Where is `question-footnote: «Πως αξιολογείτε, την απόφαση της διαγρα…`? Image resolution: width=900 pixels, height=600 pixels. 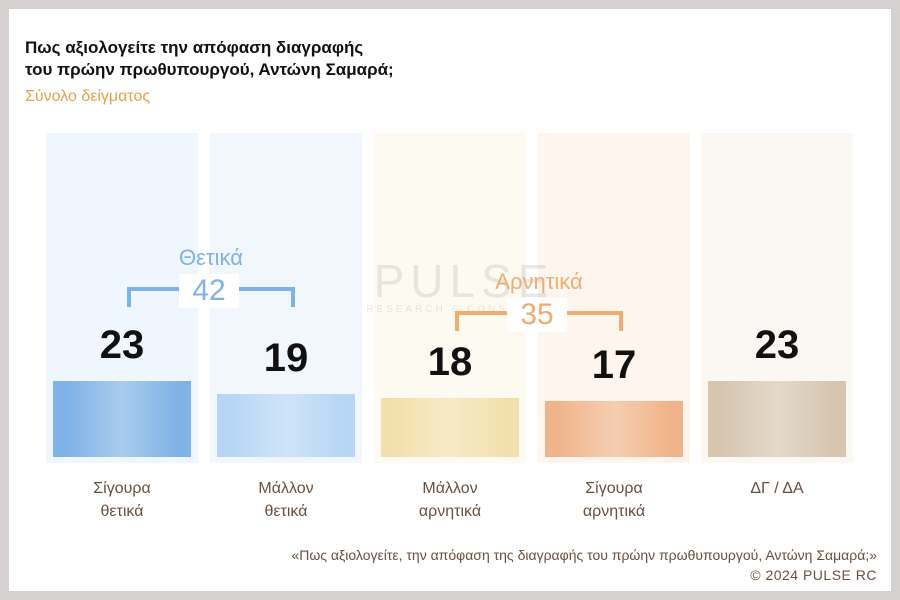
question-footnote: «Πως αξιολογείτε, την απόφαση της διαγρα… is located at coordinates (584, 555).